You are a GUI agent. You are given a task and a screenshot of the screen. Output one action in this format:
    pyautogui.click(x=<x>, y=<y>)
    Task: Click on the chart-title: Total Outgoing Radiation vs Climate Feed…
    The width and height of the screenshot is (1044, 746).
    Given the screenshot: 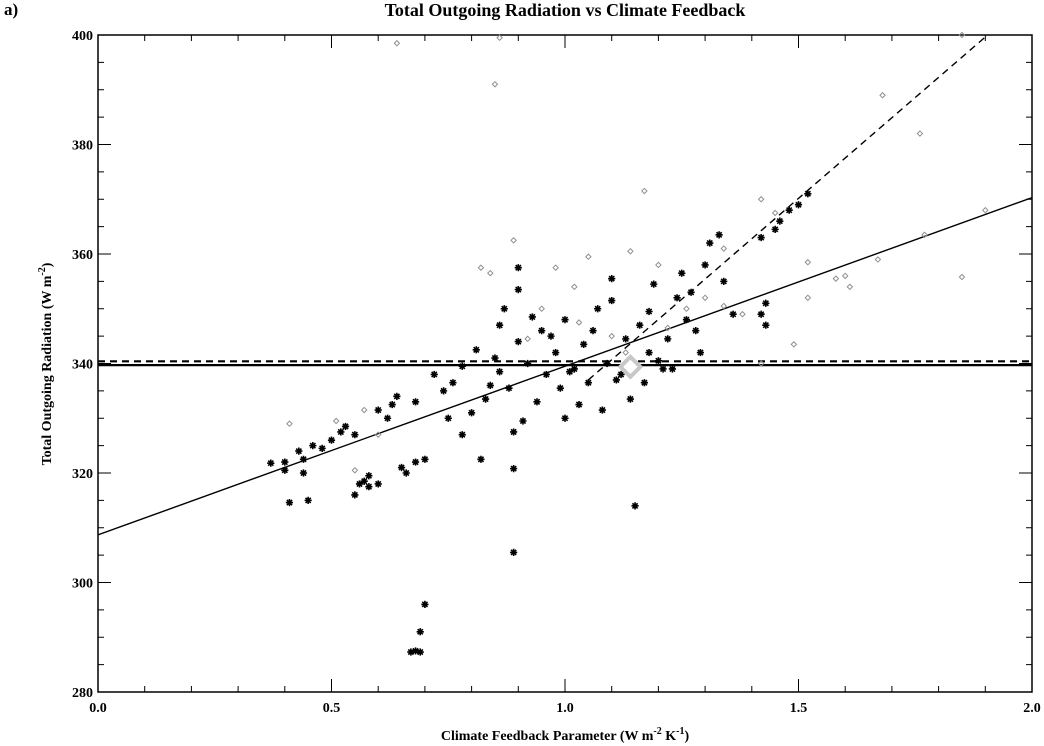 What is the action you would take?
    pyautogui.click(x=565, y=10)
    